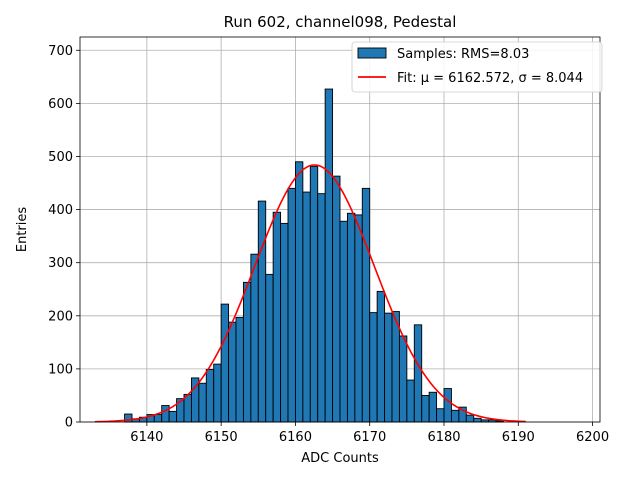 Image resolution: width=640 pixels, height=480 pixels. I want to click on x-tick-label: 6150, so click(221, 437).